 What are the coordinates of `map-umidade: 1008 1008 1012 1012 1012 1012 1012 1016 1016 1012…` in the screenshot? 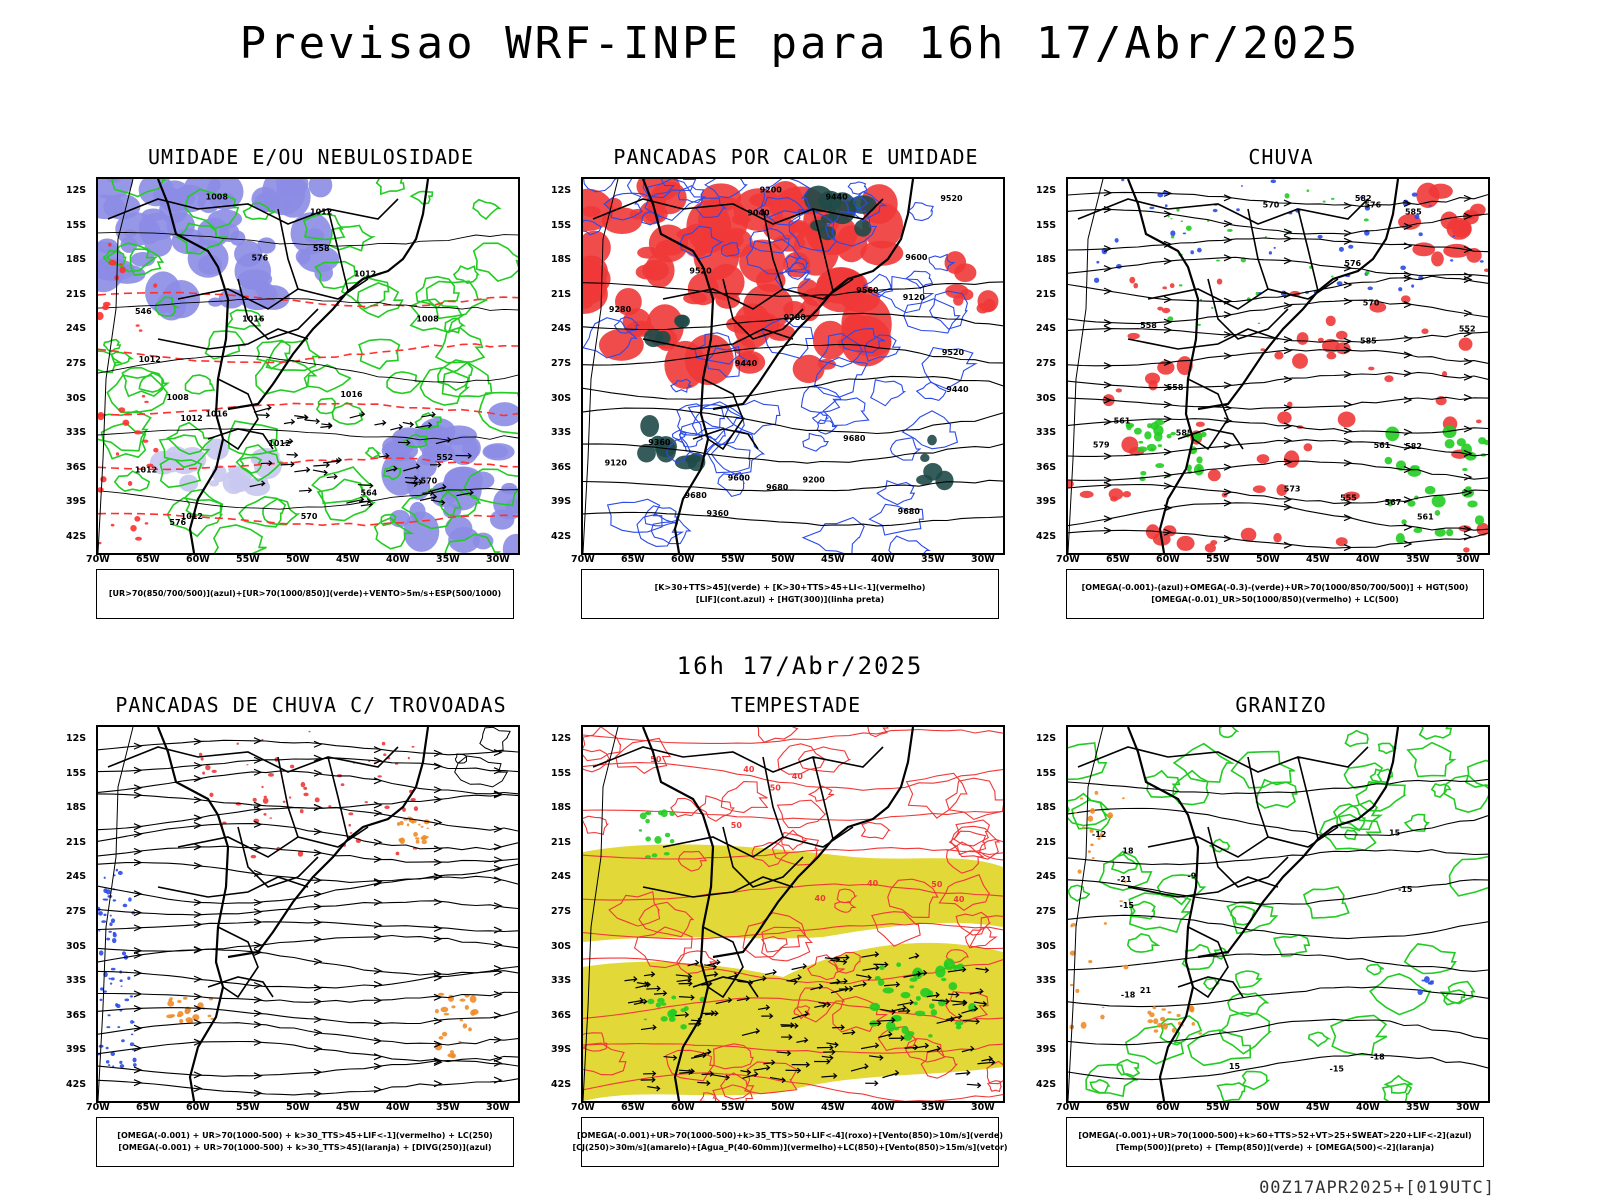 It's located at (308, 366).